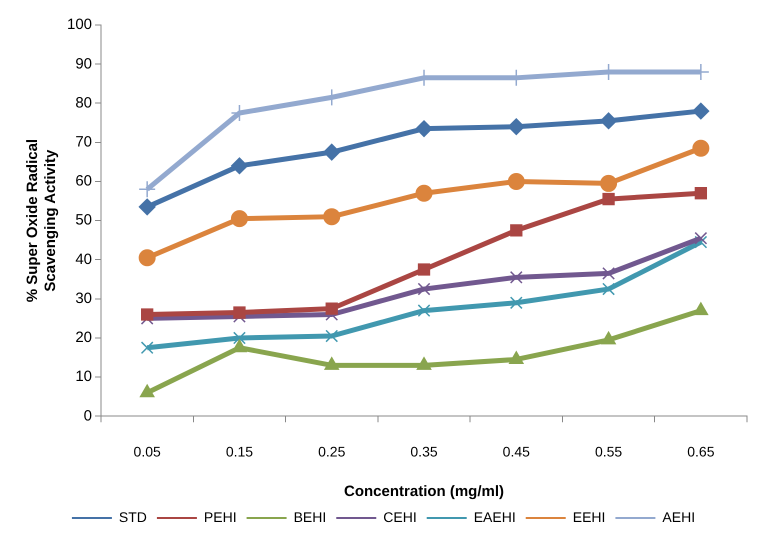  I want to click on x-tick-label: 0.15, so click(240, 451).